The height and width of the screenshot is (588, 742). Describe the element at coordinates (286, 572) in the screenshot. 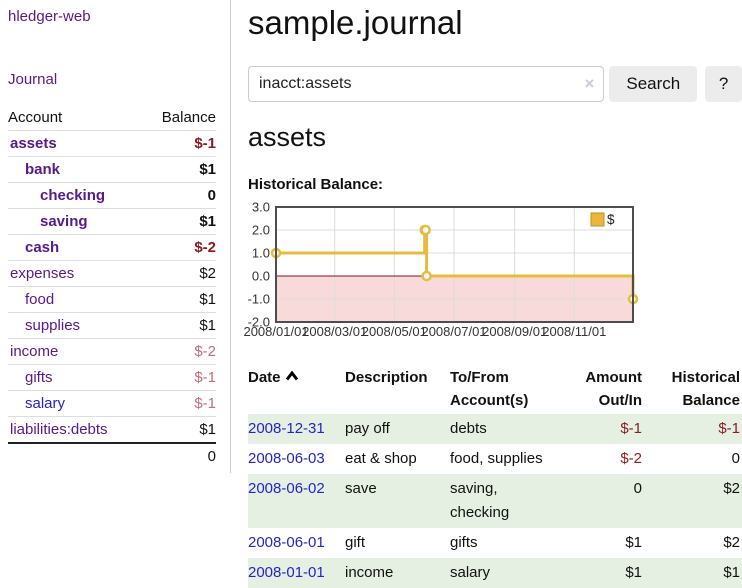

I see `transaction-date-link: 2008-01-01` at that location.